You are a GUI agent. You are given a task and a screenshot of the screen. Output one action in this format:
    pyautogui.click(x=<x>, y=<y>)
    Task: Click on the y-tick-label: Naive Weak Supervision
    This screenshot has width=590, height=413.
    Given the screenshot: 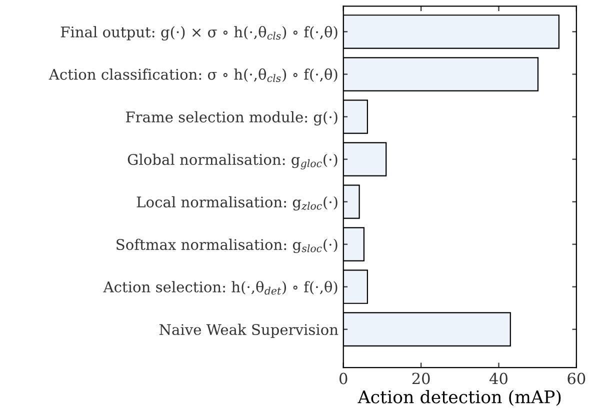 What is the action you would take?
    pyautogui.click(x=248, y=331)
    